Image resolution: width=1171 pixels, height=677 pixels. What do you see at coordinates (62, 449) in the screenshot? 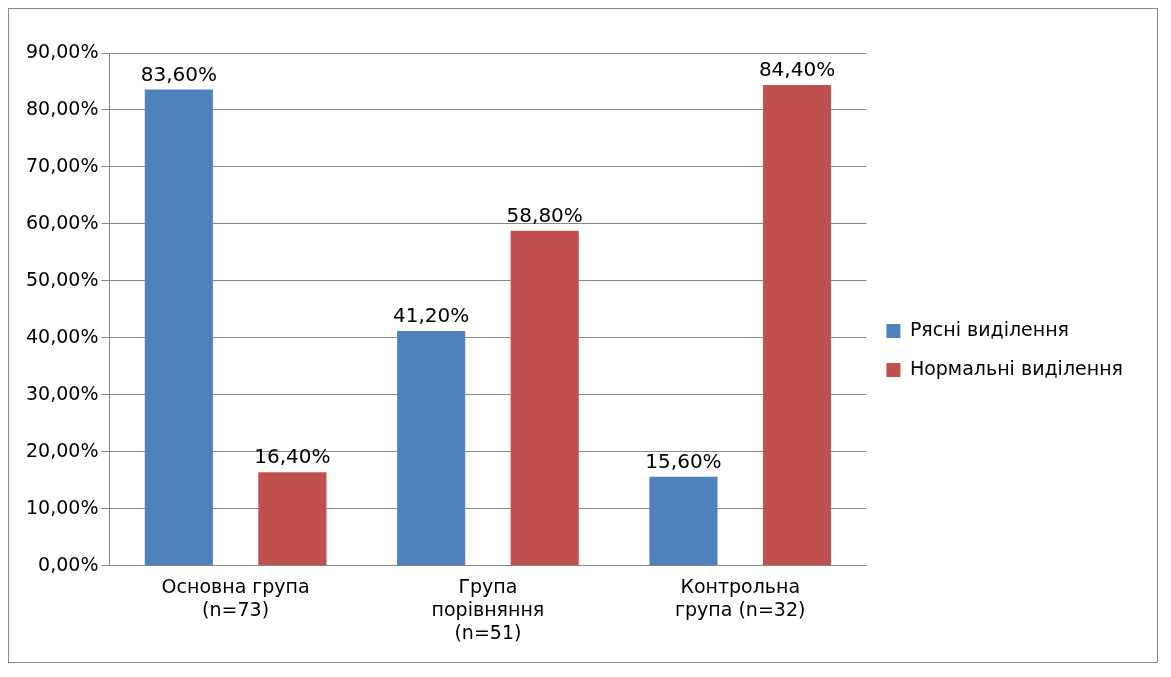
I see `y-tick-label: 20,00%` at bounding box center [62, 449].